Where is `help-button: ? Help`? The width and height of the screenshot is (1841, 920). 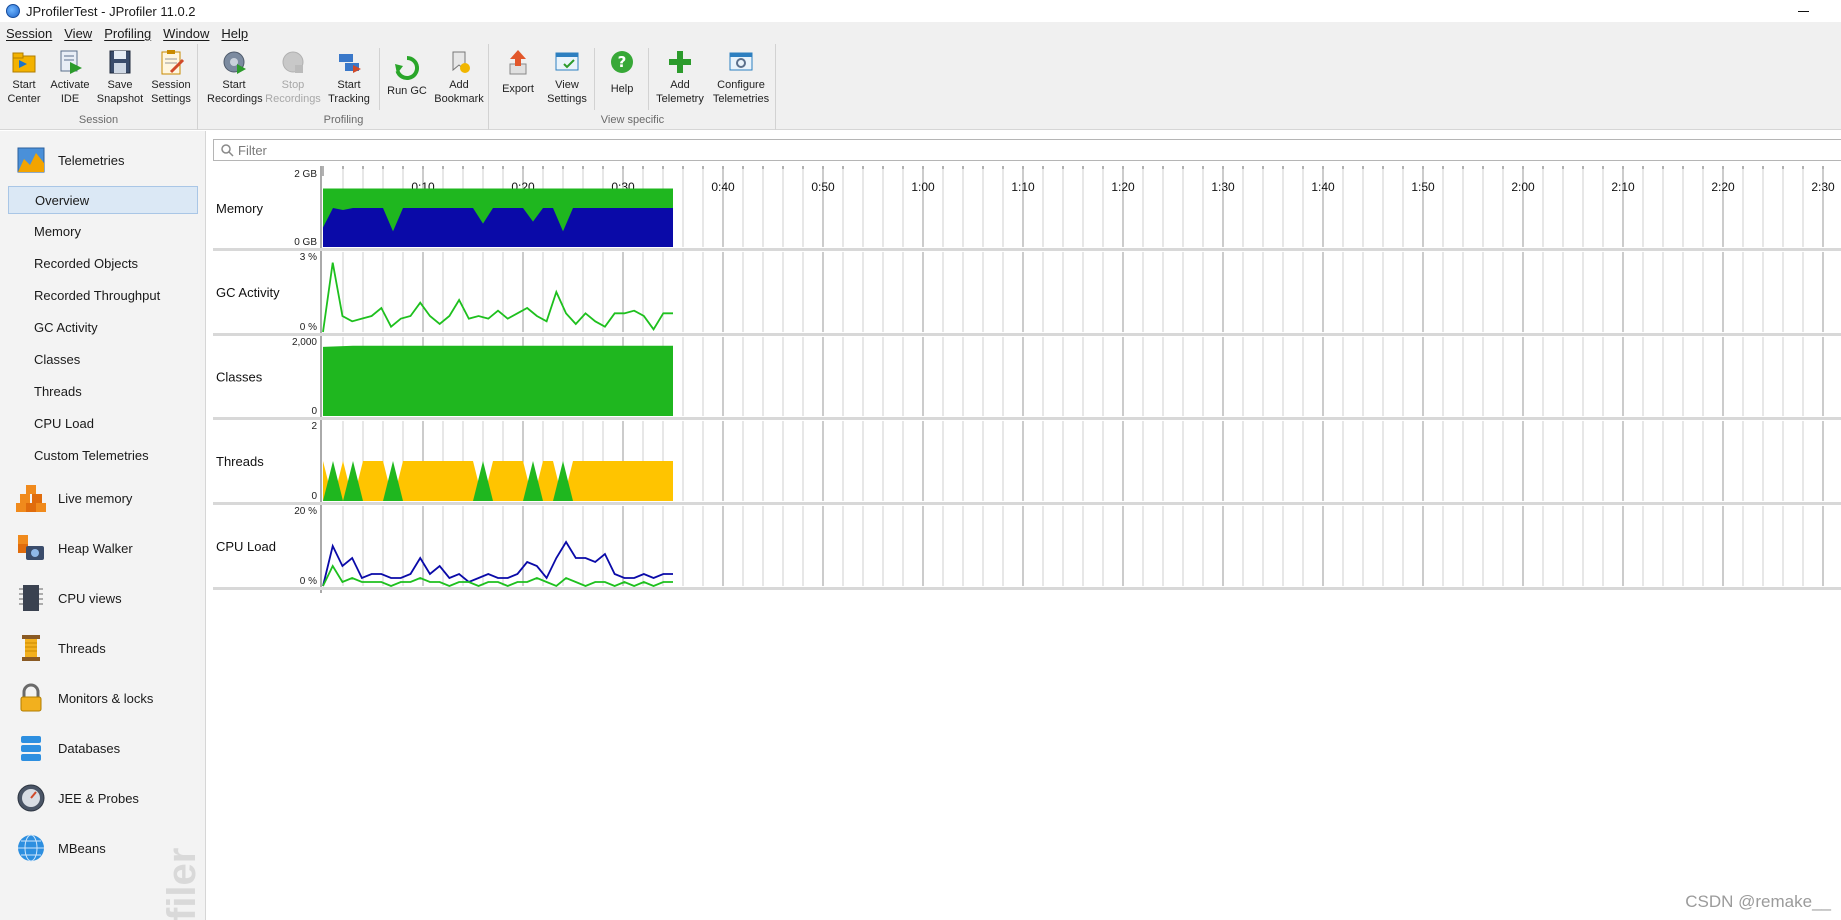 help-button: ? Help is located at coordinates (622, 72).